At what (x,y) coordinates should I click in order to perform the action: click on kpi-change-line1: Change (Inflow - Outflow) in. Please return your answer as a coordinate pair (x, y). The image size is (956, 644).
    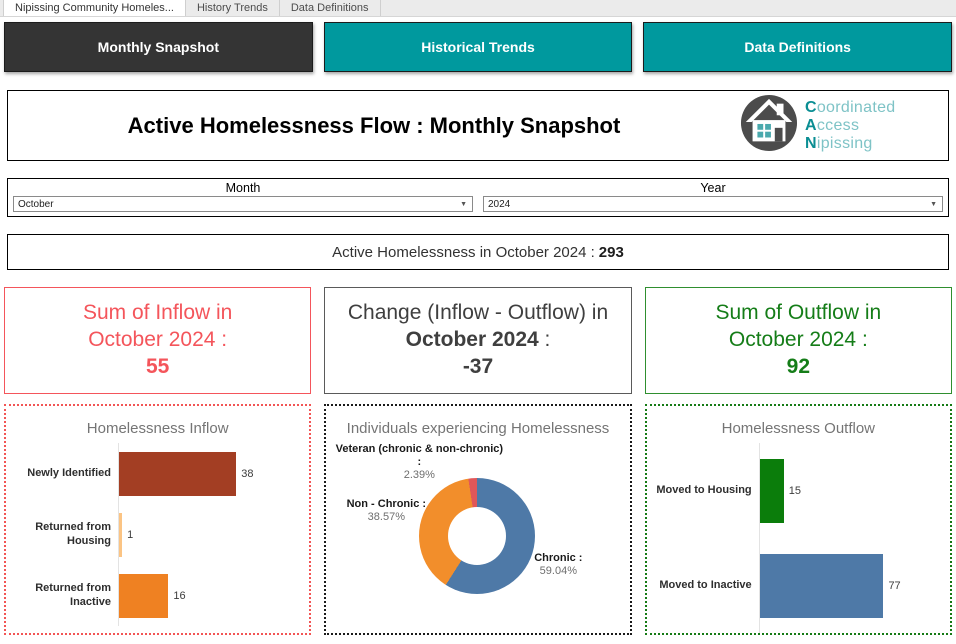
    Looking at the image, I should click on (478, 313).